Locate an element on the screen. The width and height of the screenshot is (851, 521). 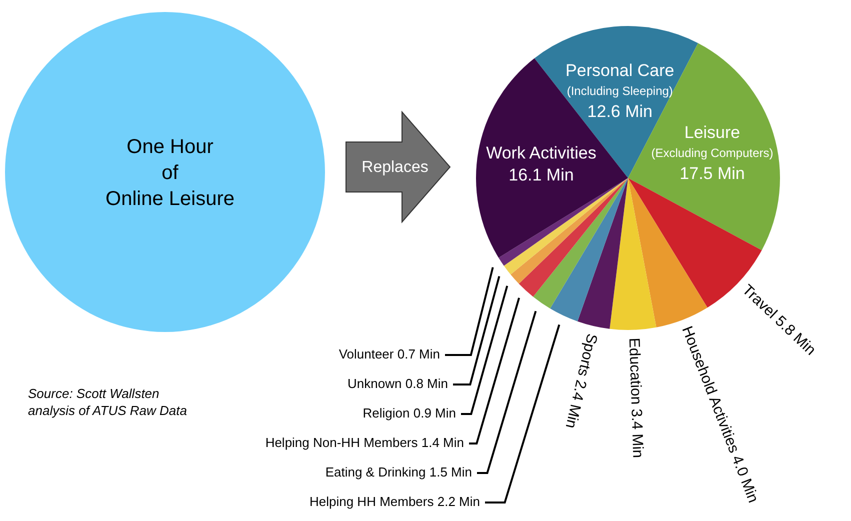
source-note: Source: Scott Wallsten analysis of ATUS Raw Data is located at coordinates (107, 402).